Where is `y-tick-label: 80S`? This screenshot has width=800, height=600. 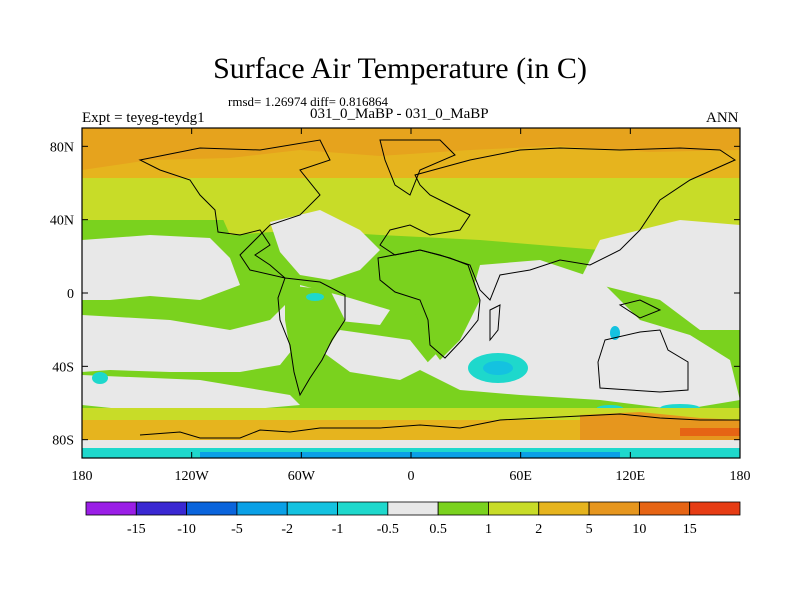 y-tick-label: 80S is located at coordinates (63, 441).